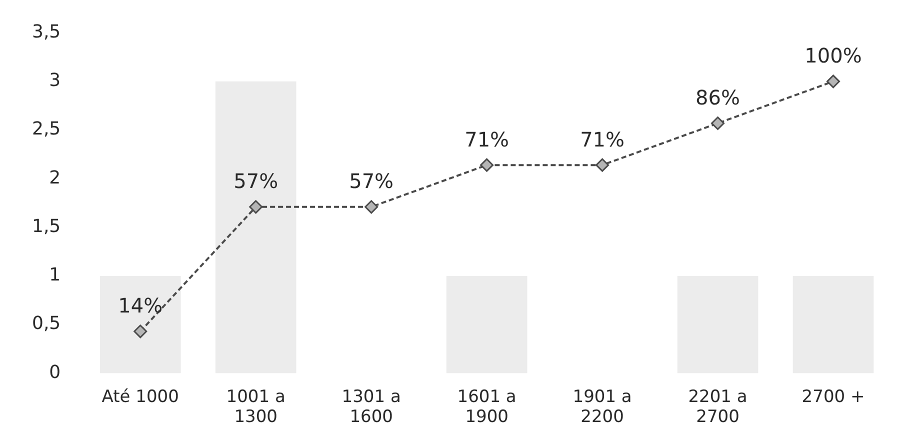 The image size is (901, 442). What do you see at coordinates (46, 31) in the screenshot?
I see `y-tick-label: 3,5` at bounding box center [46, 31].